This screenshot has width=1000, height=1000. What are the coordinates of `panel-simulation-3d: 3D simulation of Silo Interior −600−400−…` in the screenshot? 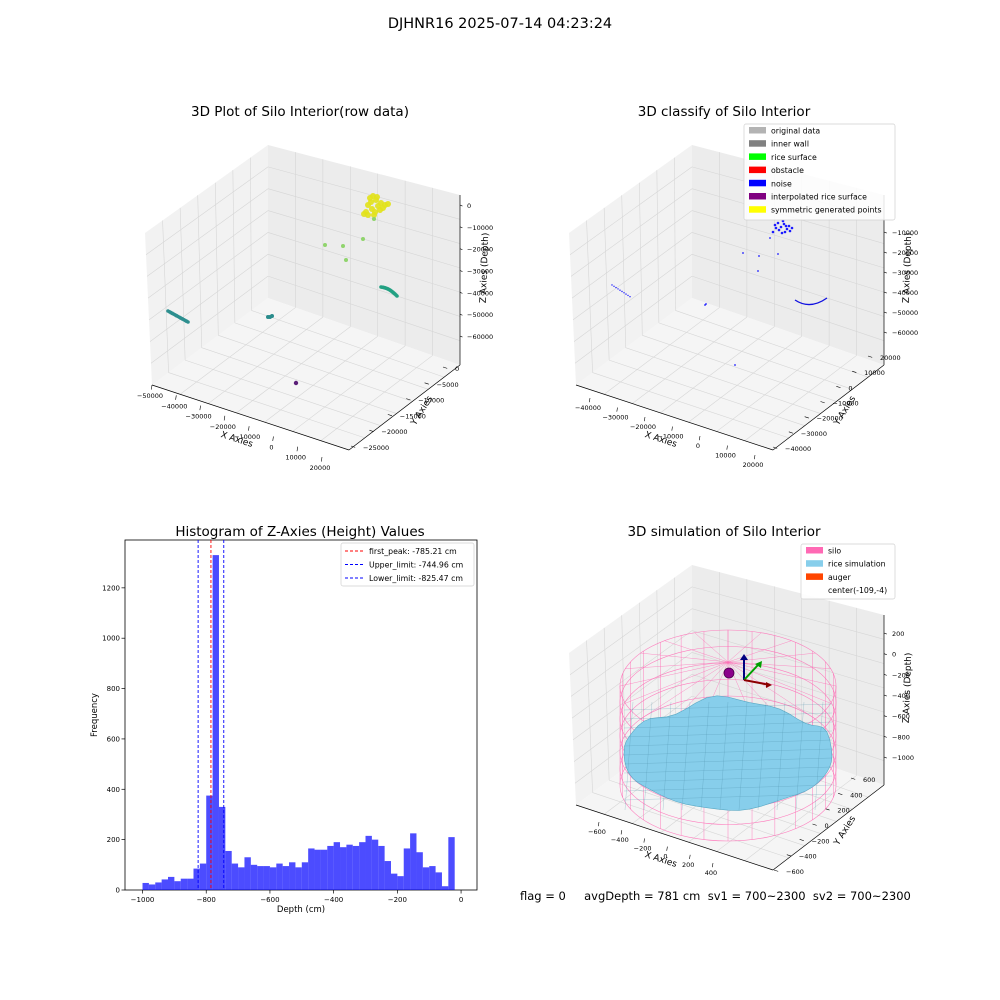 It's located at (741, 700).